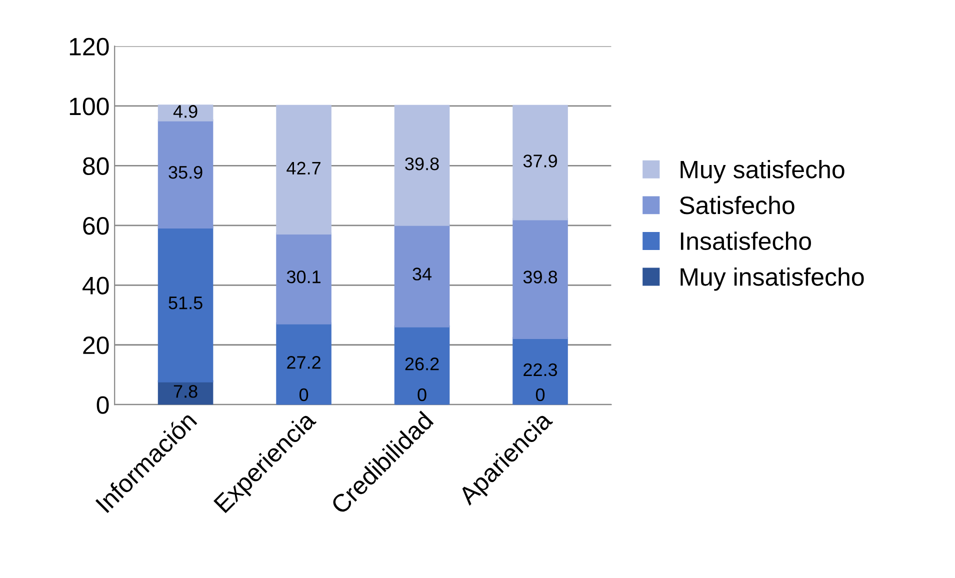  What do you see at coordinates (422, 364) in the screenshot?
I see `data-label: 26.2` at bounding box center [422, 364].